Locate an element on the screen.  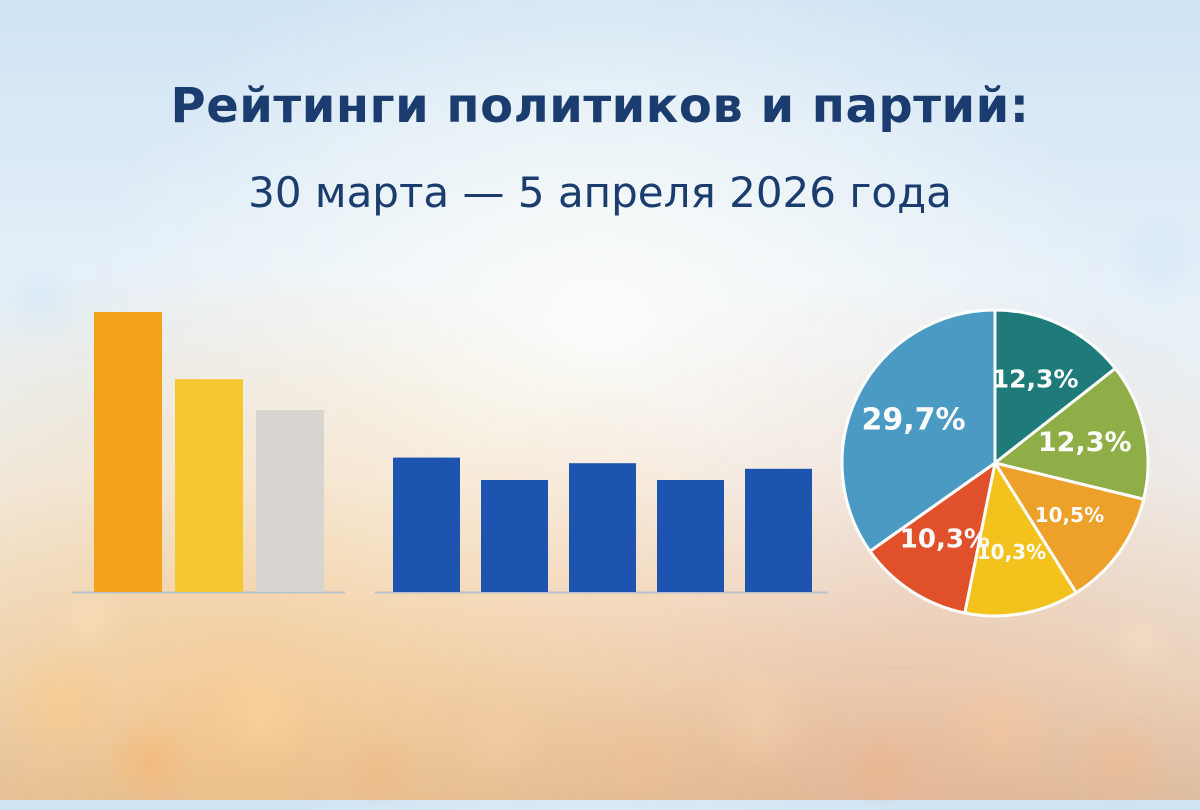
page-subtitle: 30 марта — 5 апреля 2026 года is located at coordinates (600, 192).